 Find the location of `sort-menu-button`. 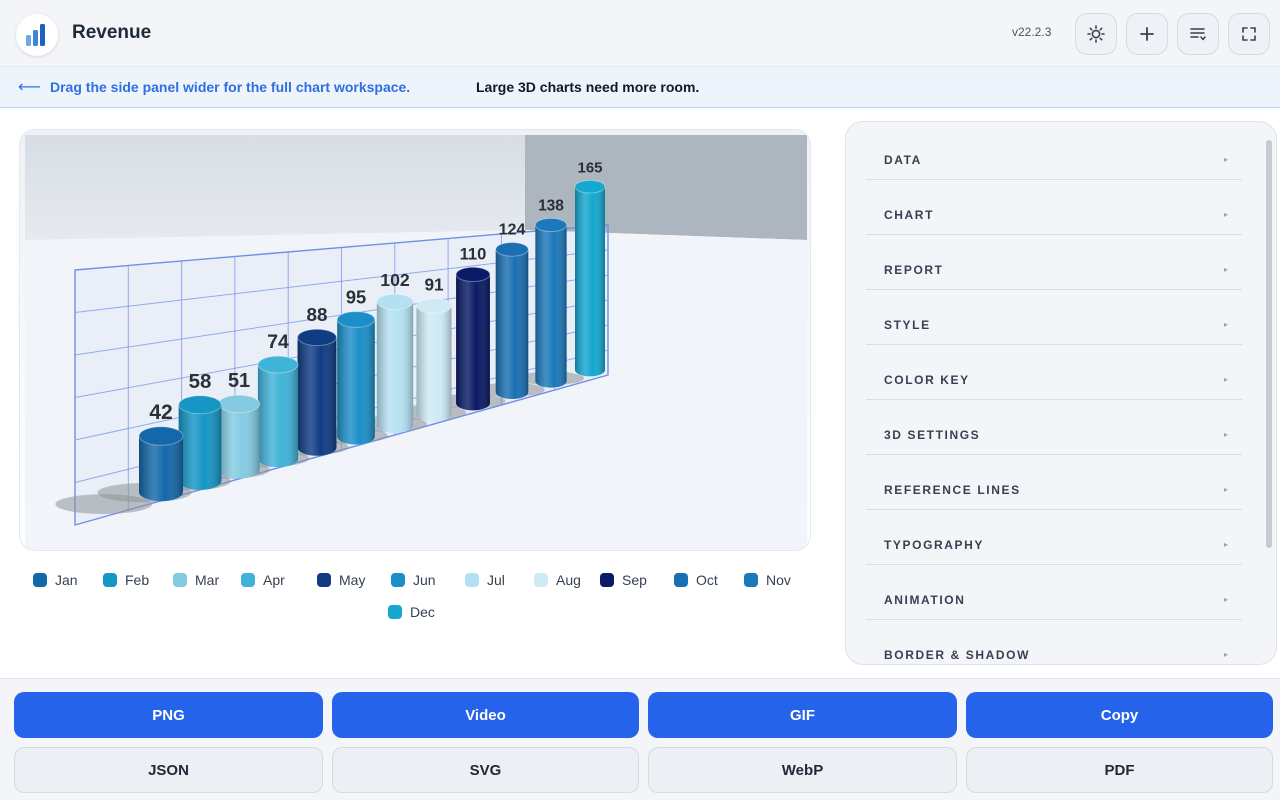

sort-menu-button is located at coordinates (1198, 34).